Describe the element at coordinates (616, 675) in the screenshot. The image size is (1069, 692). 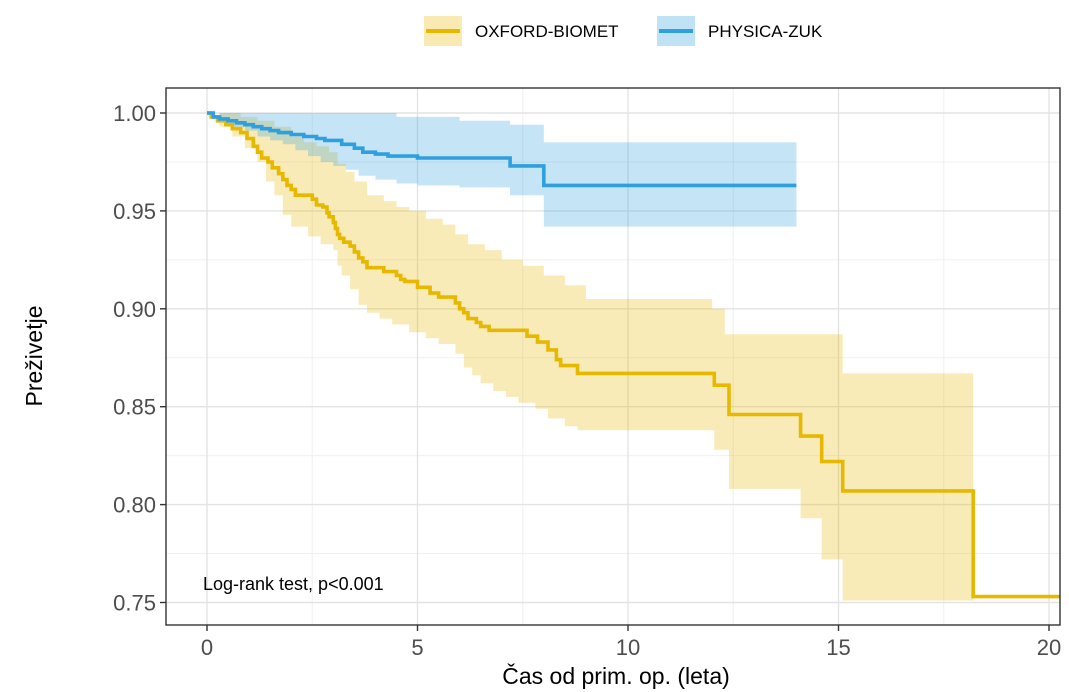
I see `x-axis-title: Čas od prim. op. (leta)` at that location.